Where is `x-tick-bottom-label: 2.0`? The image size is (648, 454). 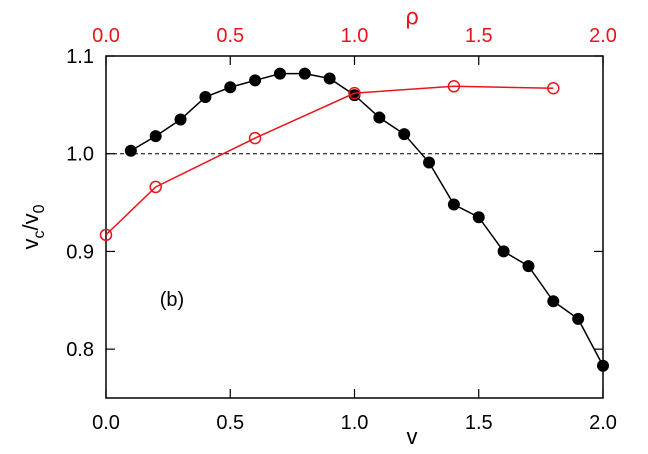
x-tick-bottom-label: 2.0 is located at coordinates (603, 423).